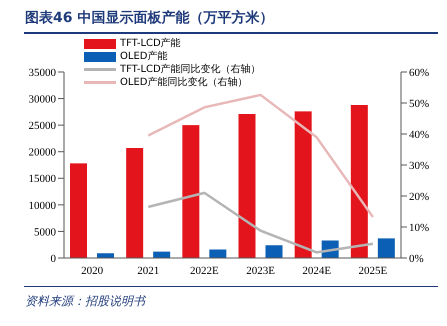 The height and width of the screenshot is (326, 447). Describe the element at coordinates (42, 72) in the screenshot. I see `y-tick-label: 35000` at that location.